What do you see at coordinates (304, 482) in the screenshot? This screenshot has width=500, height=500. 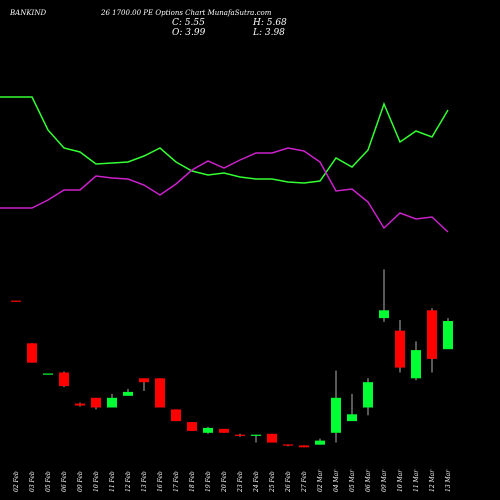 I see `x-tick-label: 27 Feb` at bounding box center [304, 482].